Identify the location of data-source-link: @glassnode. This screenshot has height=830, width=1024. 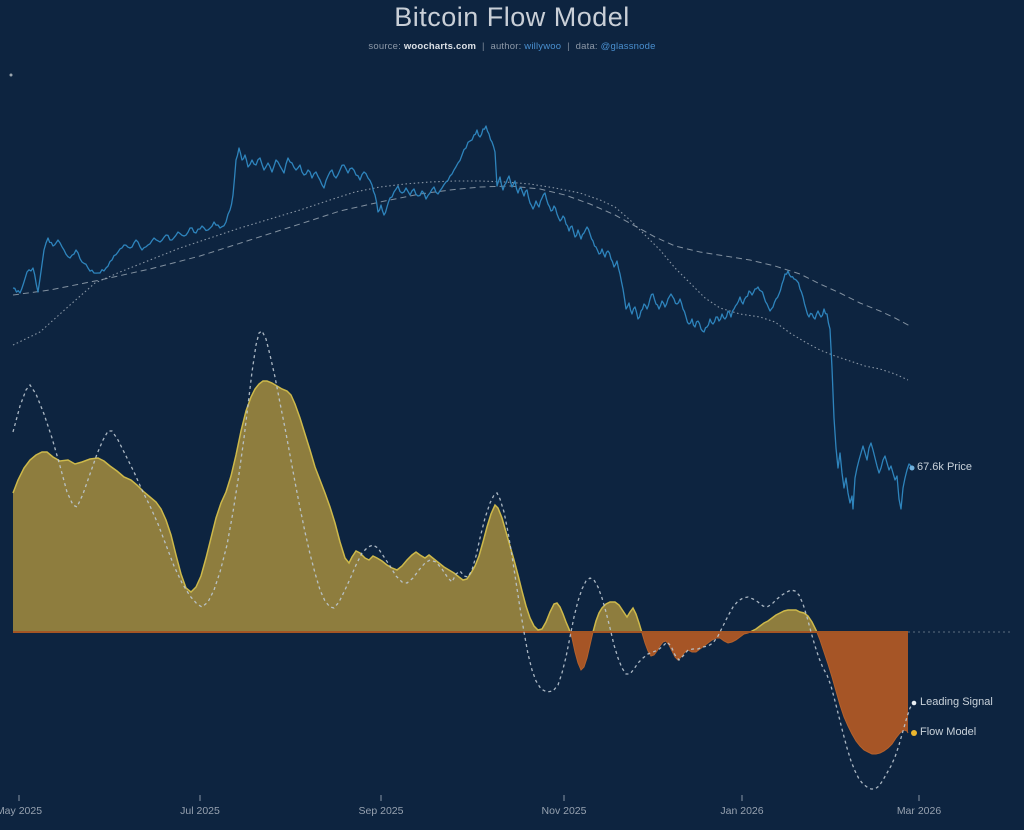
(628, 46).